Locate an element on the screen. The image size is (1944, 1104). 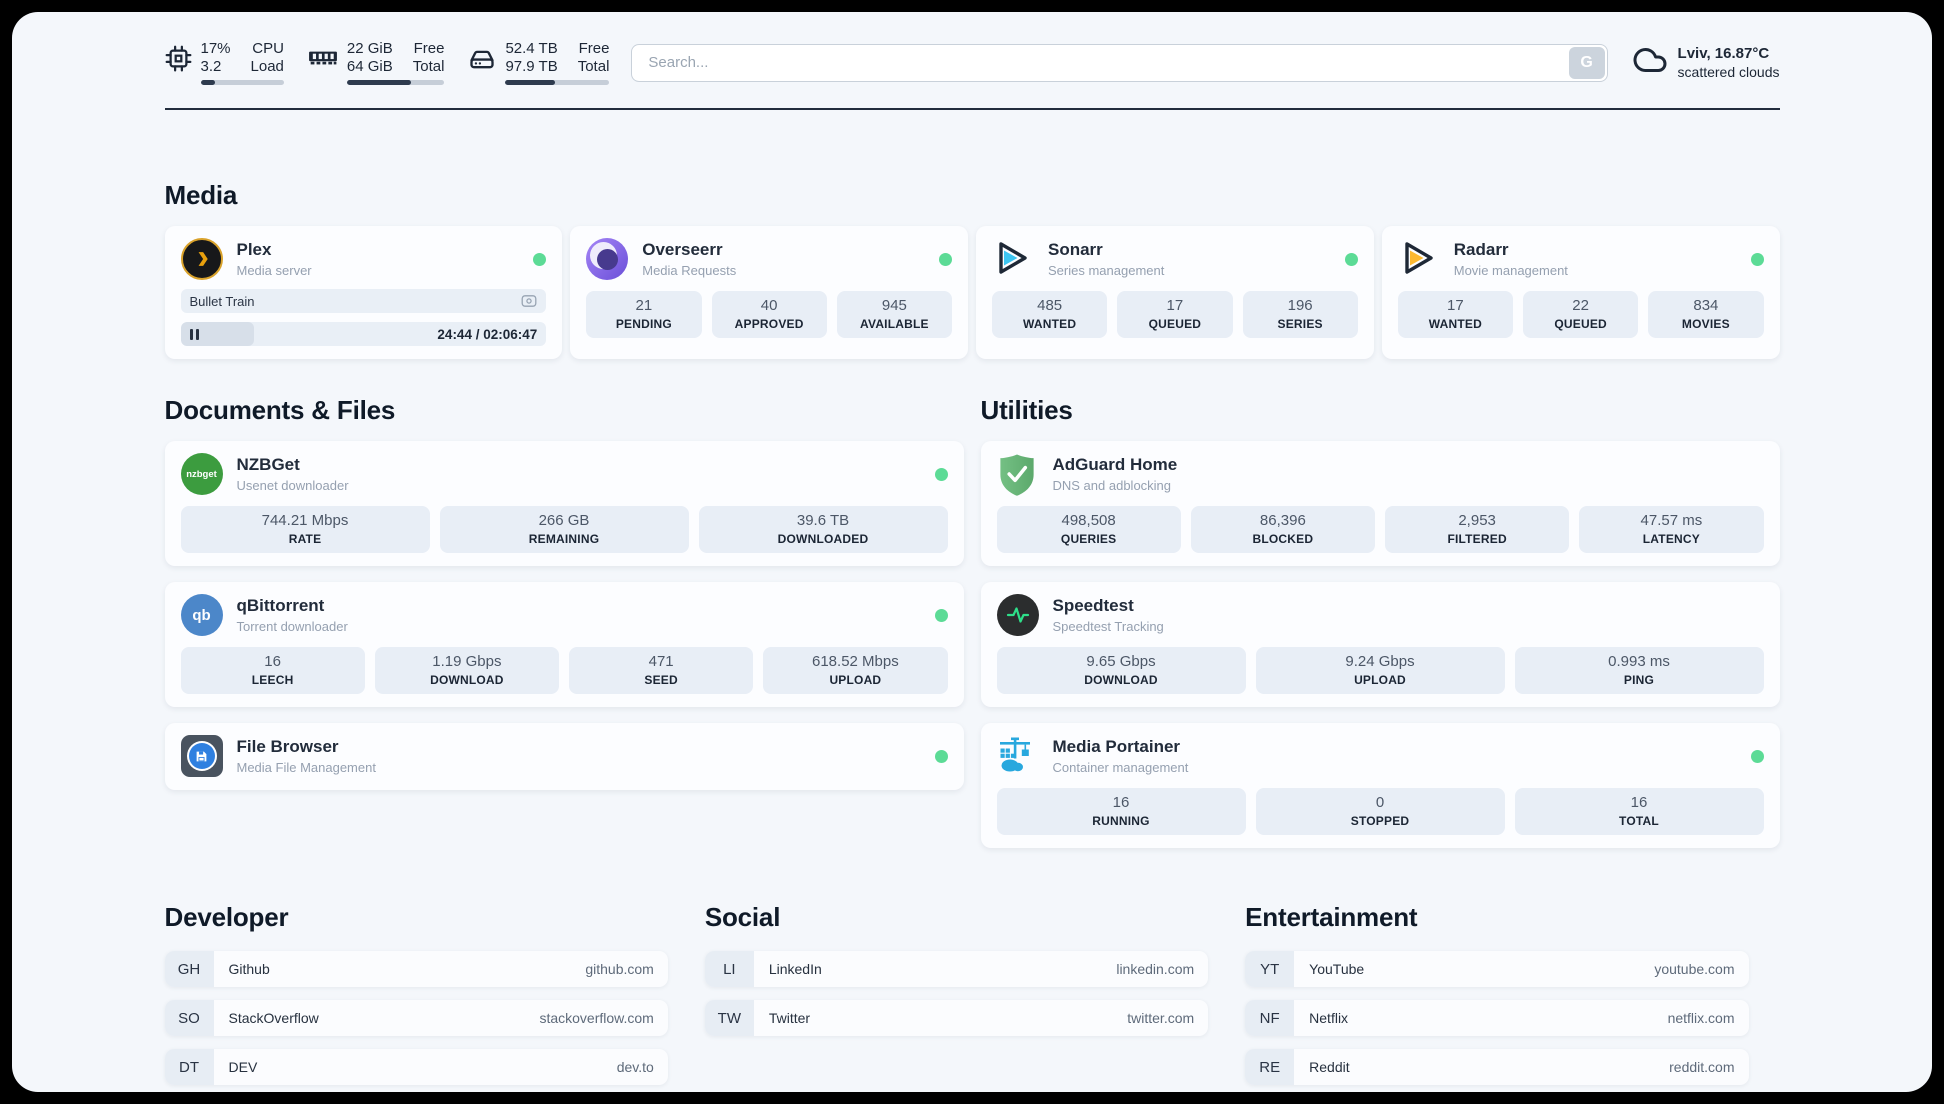
link-stackoverflow: SO StackOverflow stackoverflow.com is located at coordinates (416, 1018).